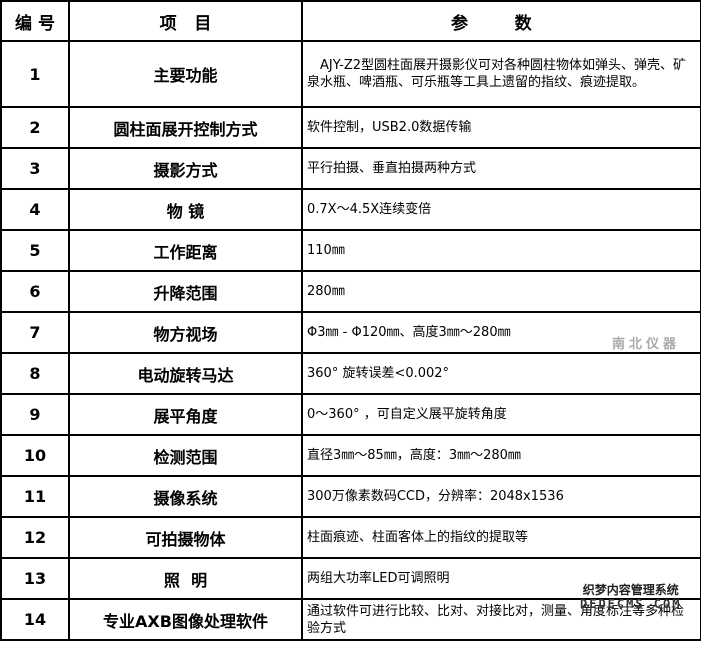 The width and height of the screenshot is (701, 666). Describe the element at coordinates (631, 604) in the screenshot. I see `watermark-line2: DEDECMS.COM` at that location.